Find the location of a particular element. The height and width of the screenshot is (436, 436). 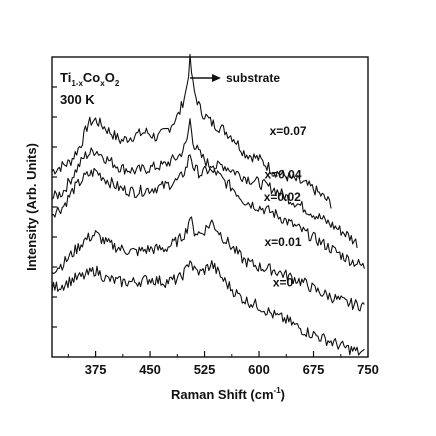

x-tick-label: 675 is located at coordinates (314, 369).